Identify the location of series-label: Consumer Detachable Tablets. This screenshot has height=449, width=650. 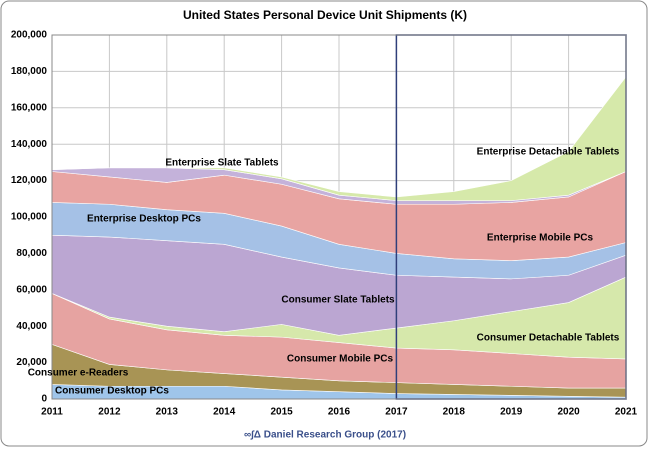
(548, 338).